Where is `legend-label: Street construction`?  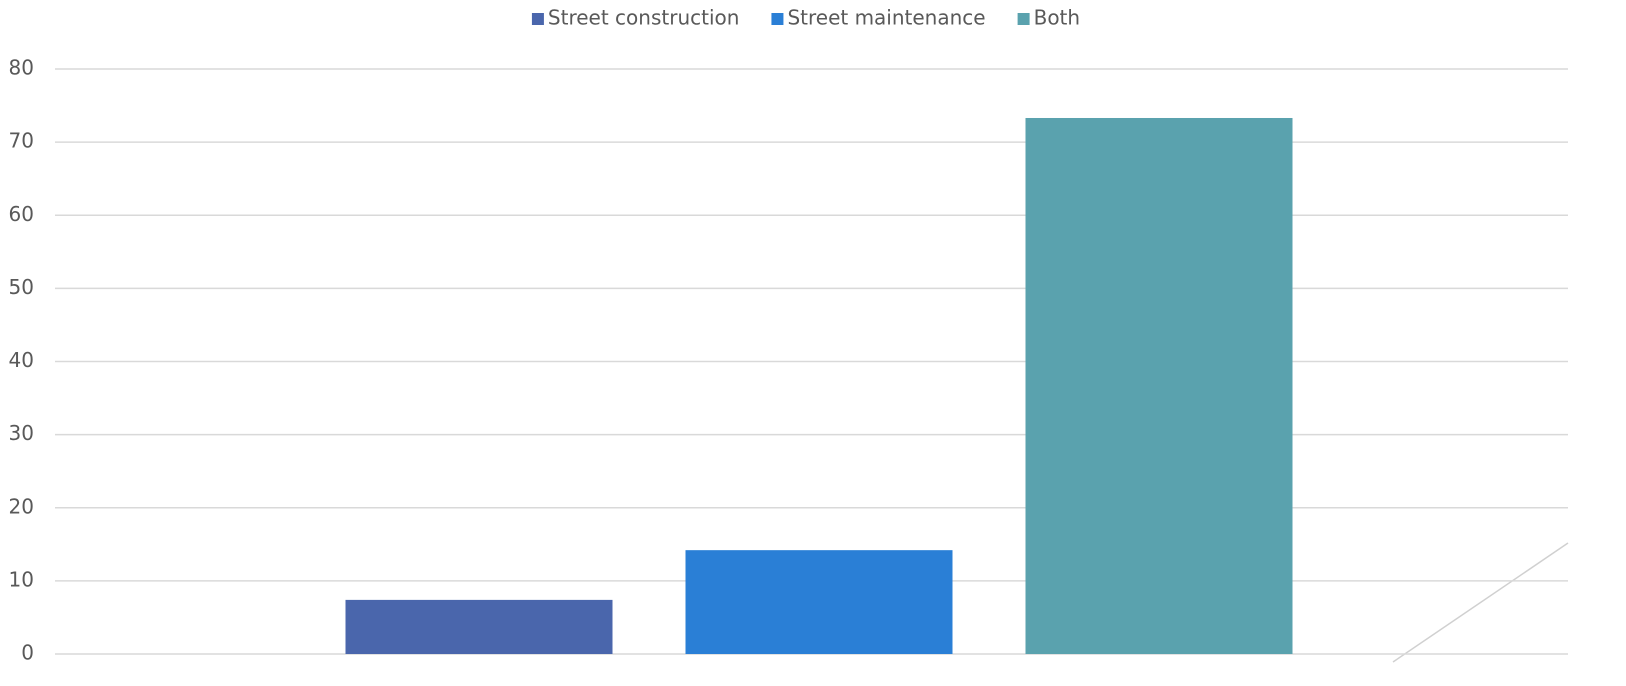 legend-label: Street construction is located at coordinates (644, 18).